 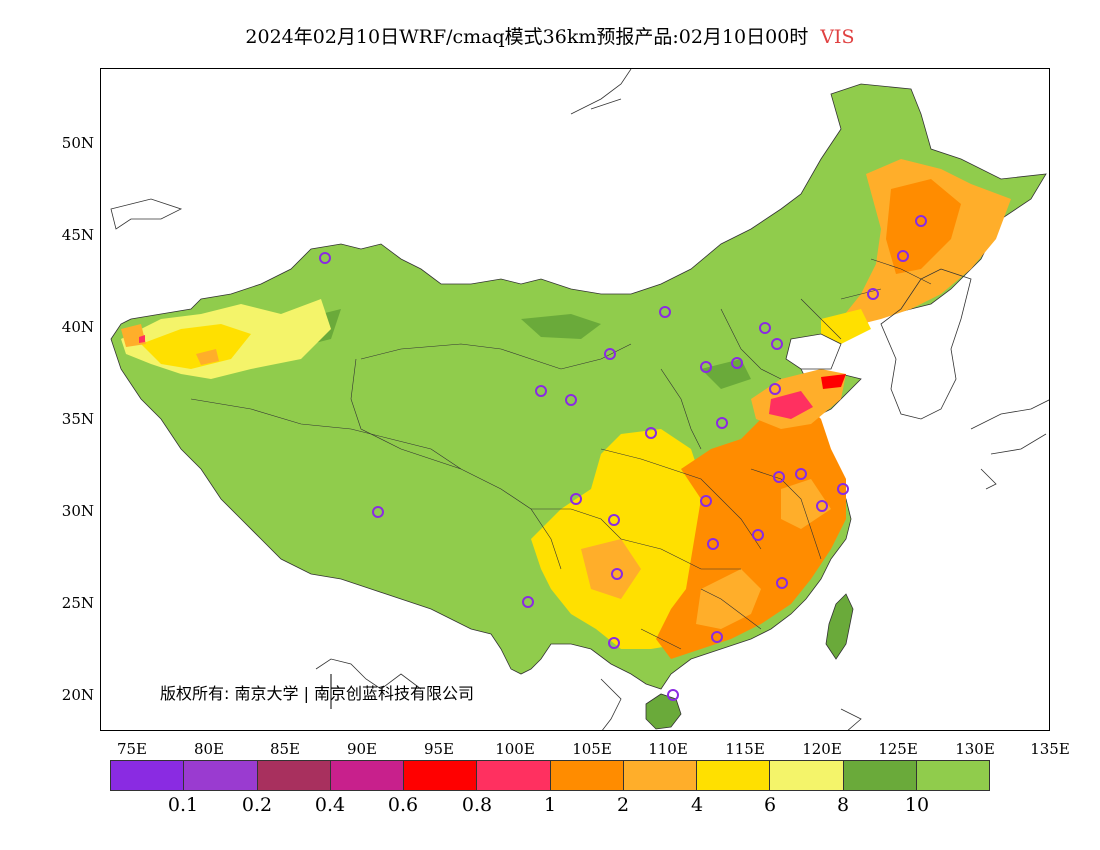 What do you see at coordinates (813, 351) in the screenshot?
I see `bohai-bay` at bounding box center [813, 351].